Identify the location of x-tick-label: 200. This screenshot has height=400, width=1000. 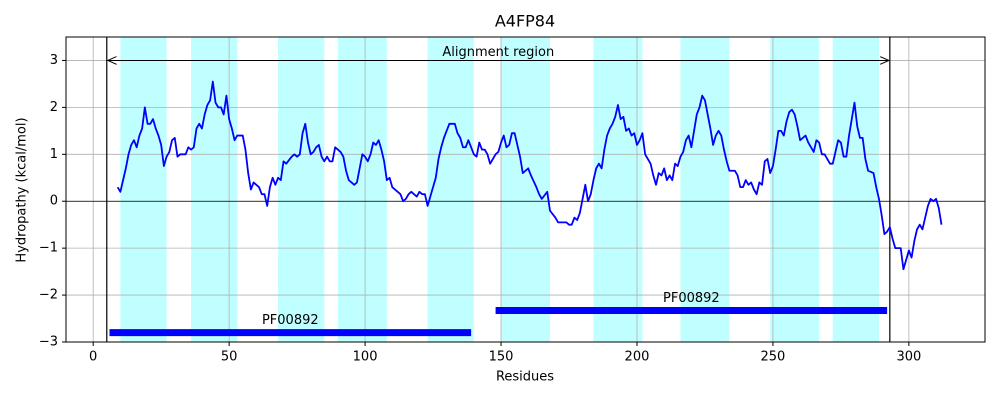
(637, 357).